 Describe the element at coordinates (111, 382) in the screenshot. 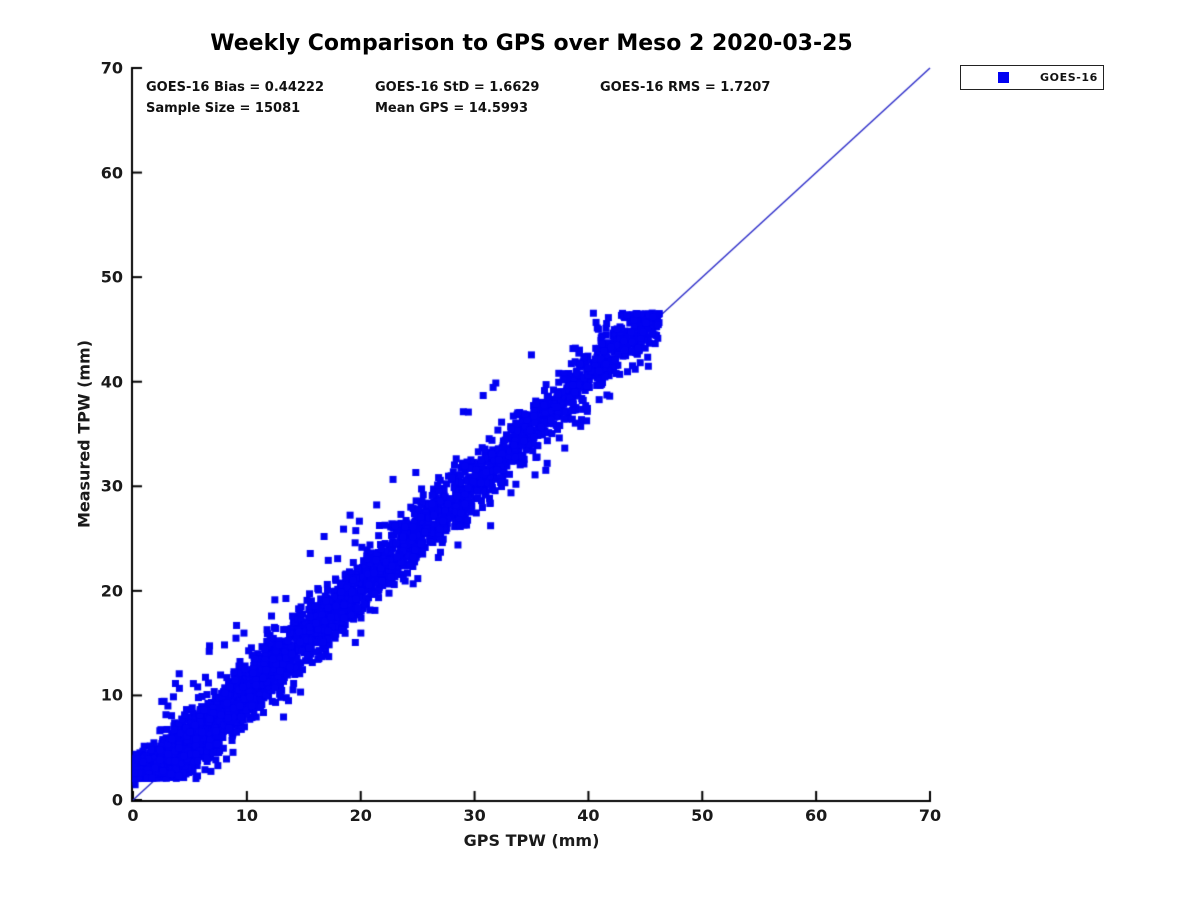

I see `y-tick-label: 40` at that location.